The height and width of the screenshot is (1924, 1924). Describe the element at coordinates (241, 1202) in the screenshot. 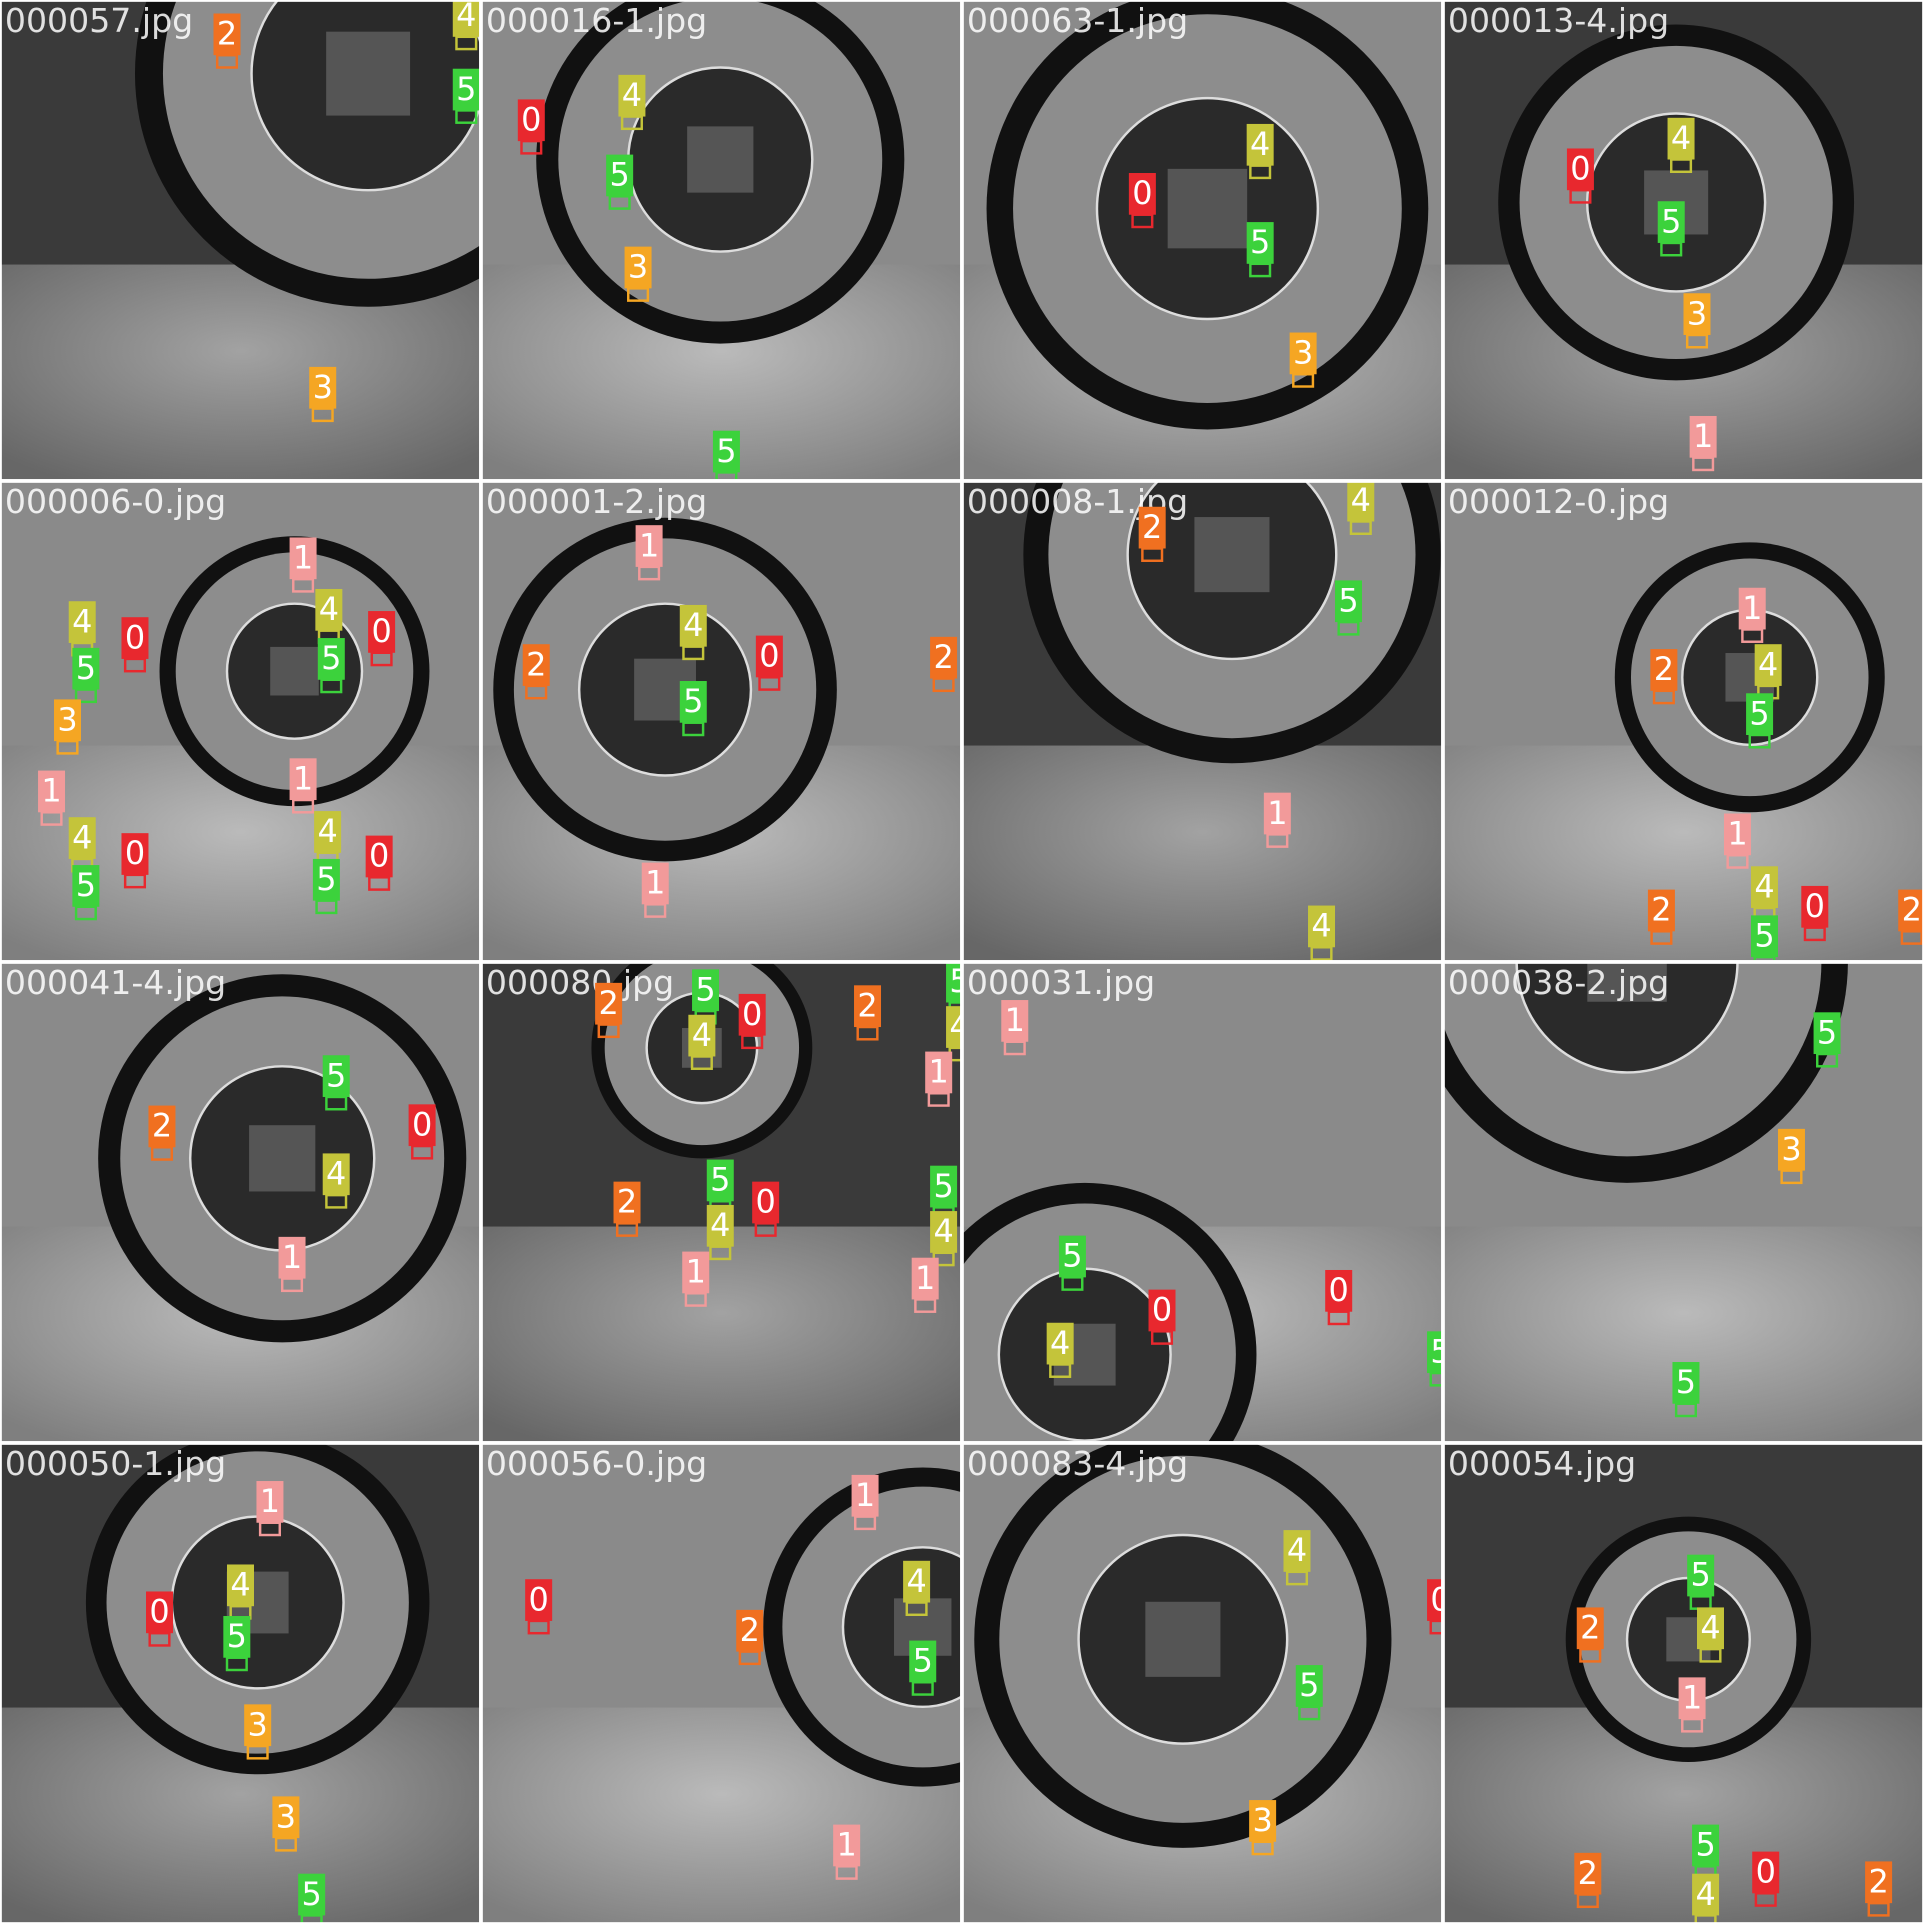

I see `tile: 000041-4.jpg 5 2 0 4 1` at that location.